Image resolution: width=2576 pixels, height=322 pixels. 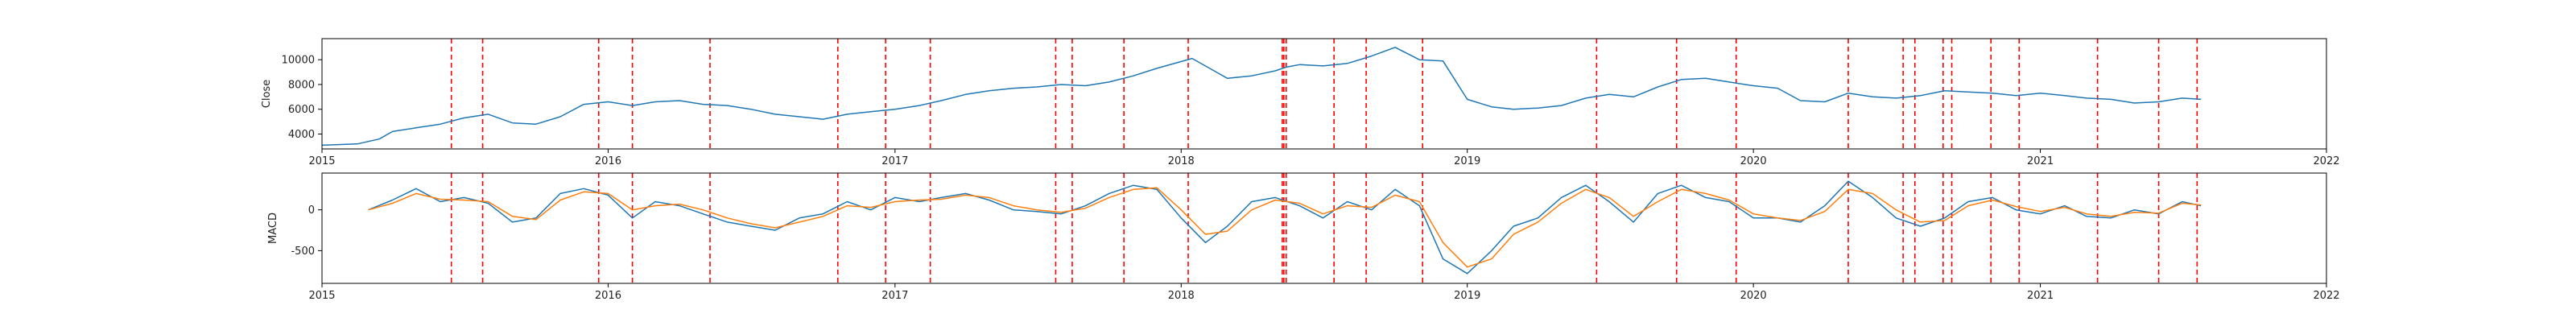 What do you see at coordinates (302, 98) in the screenshot?
I see `close-y-ticks: 4000 6000 8000 10000` at bounding box center [302, 98].